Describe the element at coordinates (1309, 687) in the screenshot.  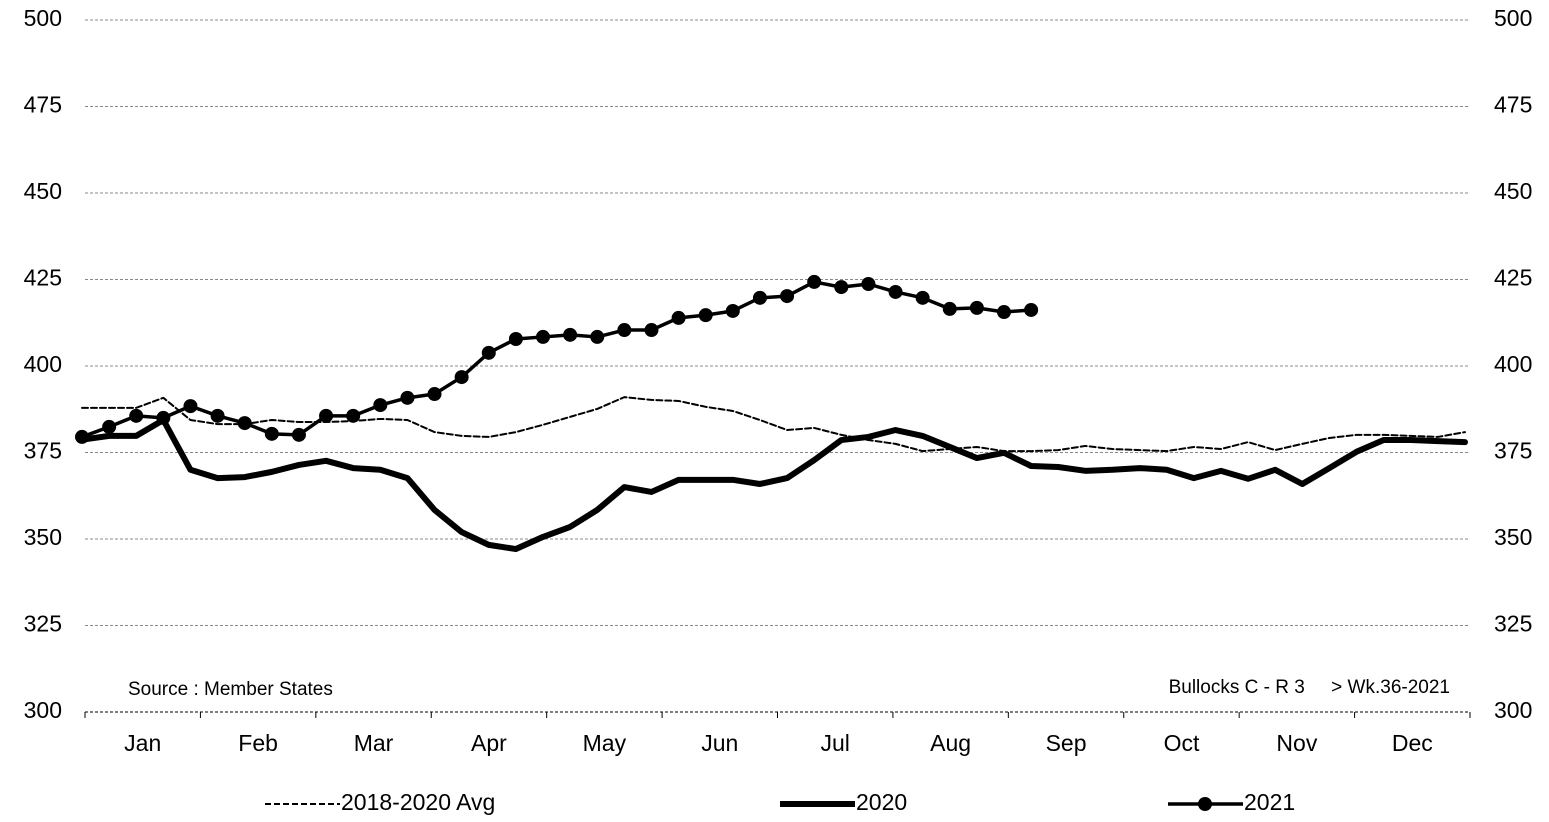
I see `annotation: Bullocks C - R 3 > Wk.36-2021` at that location.